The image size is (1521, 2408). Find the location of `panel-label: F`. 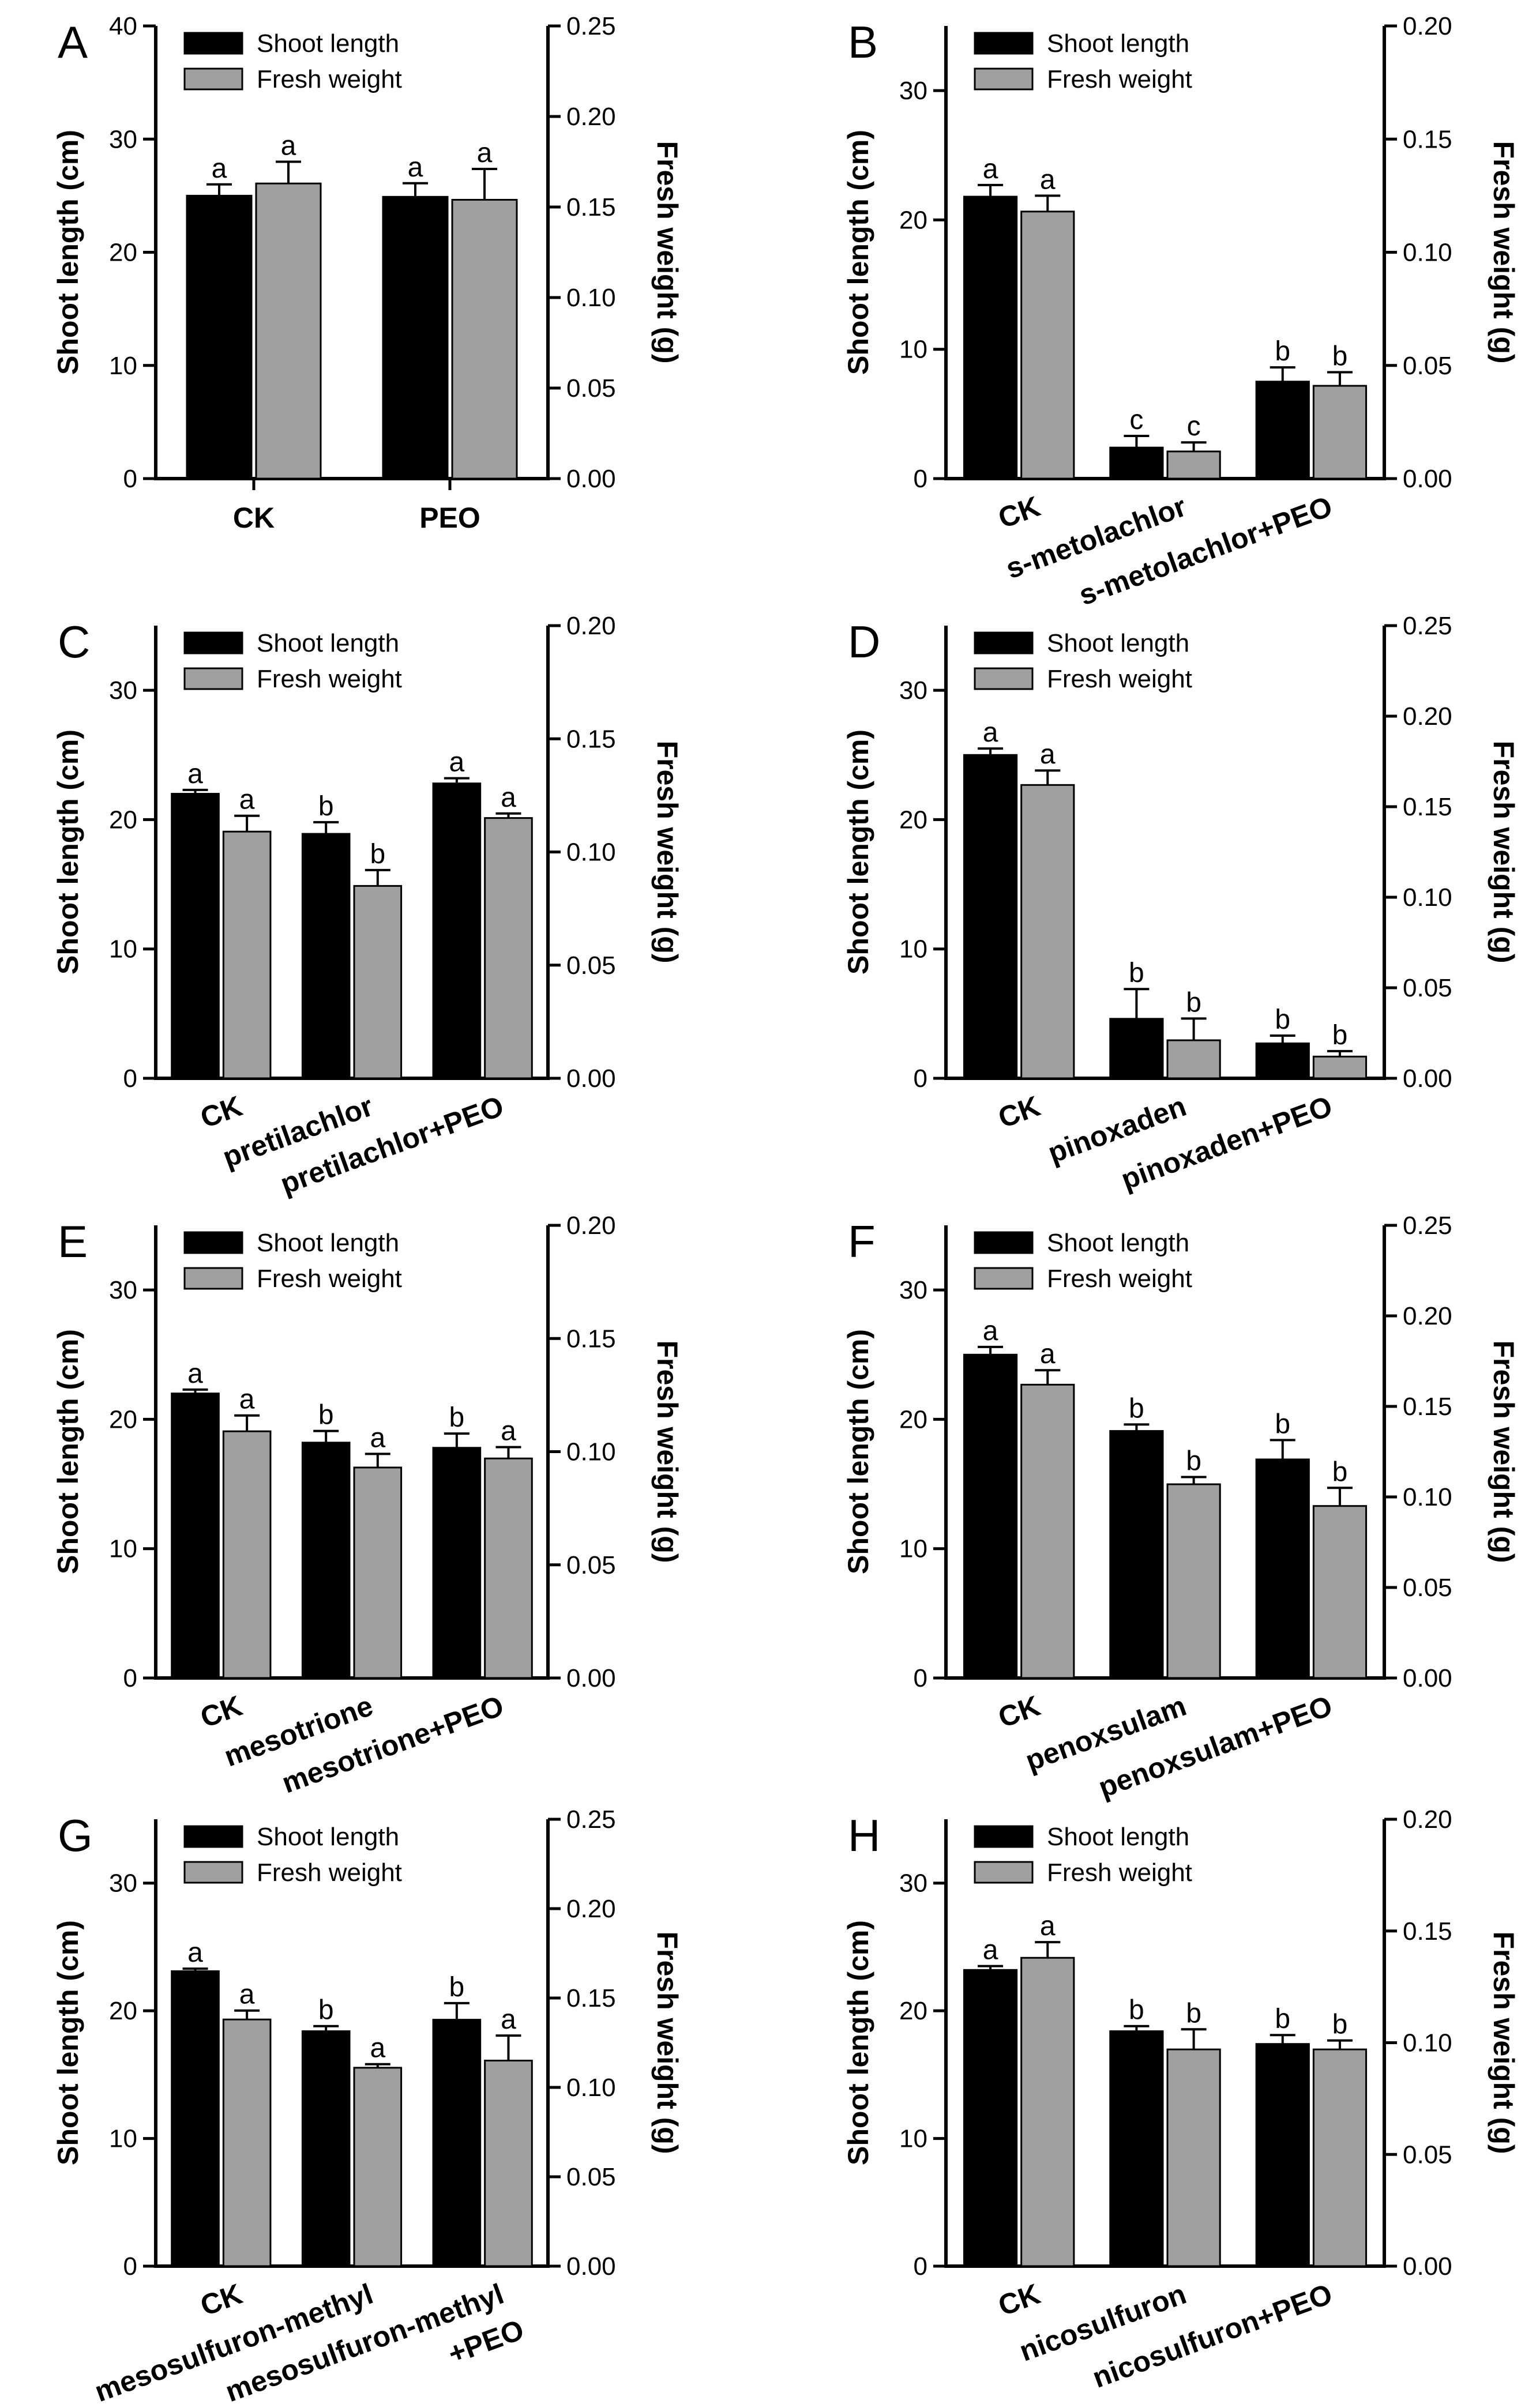

panel-label: F is located at coordinates (862, 1241).